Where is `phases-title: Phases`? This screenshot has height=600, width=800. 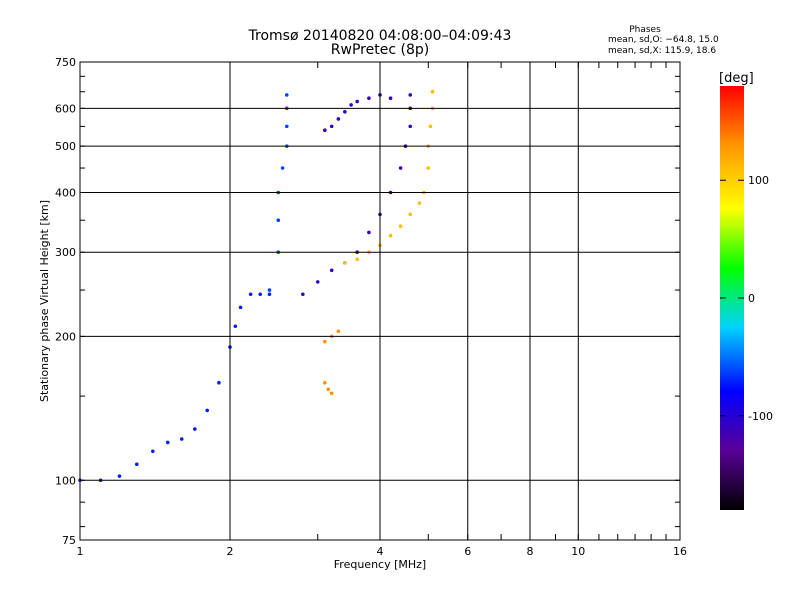
phases-title: Phases is located at coordinates (645, 30).